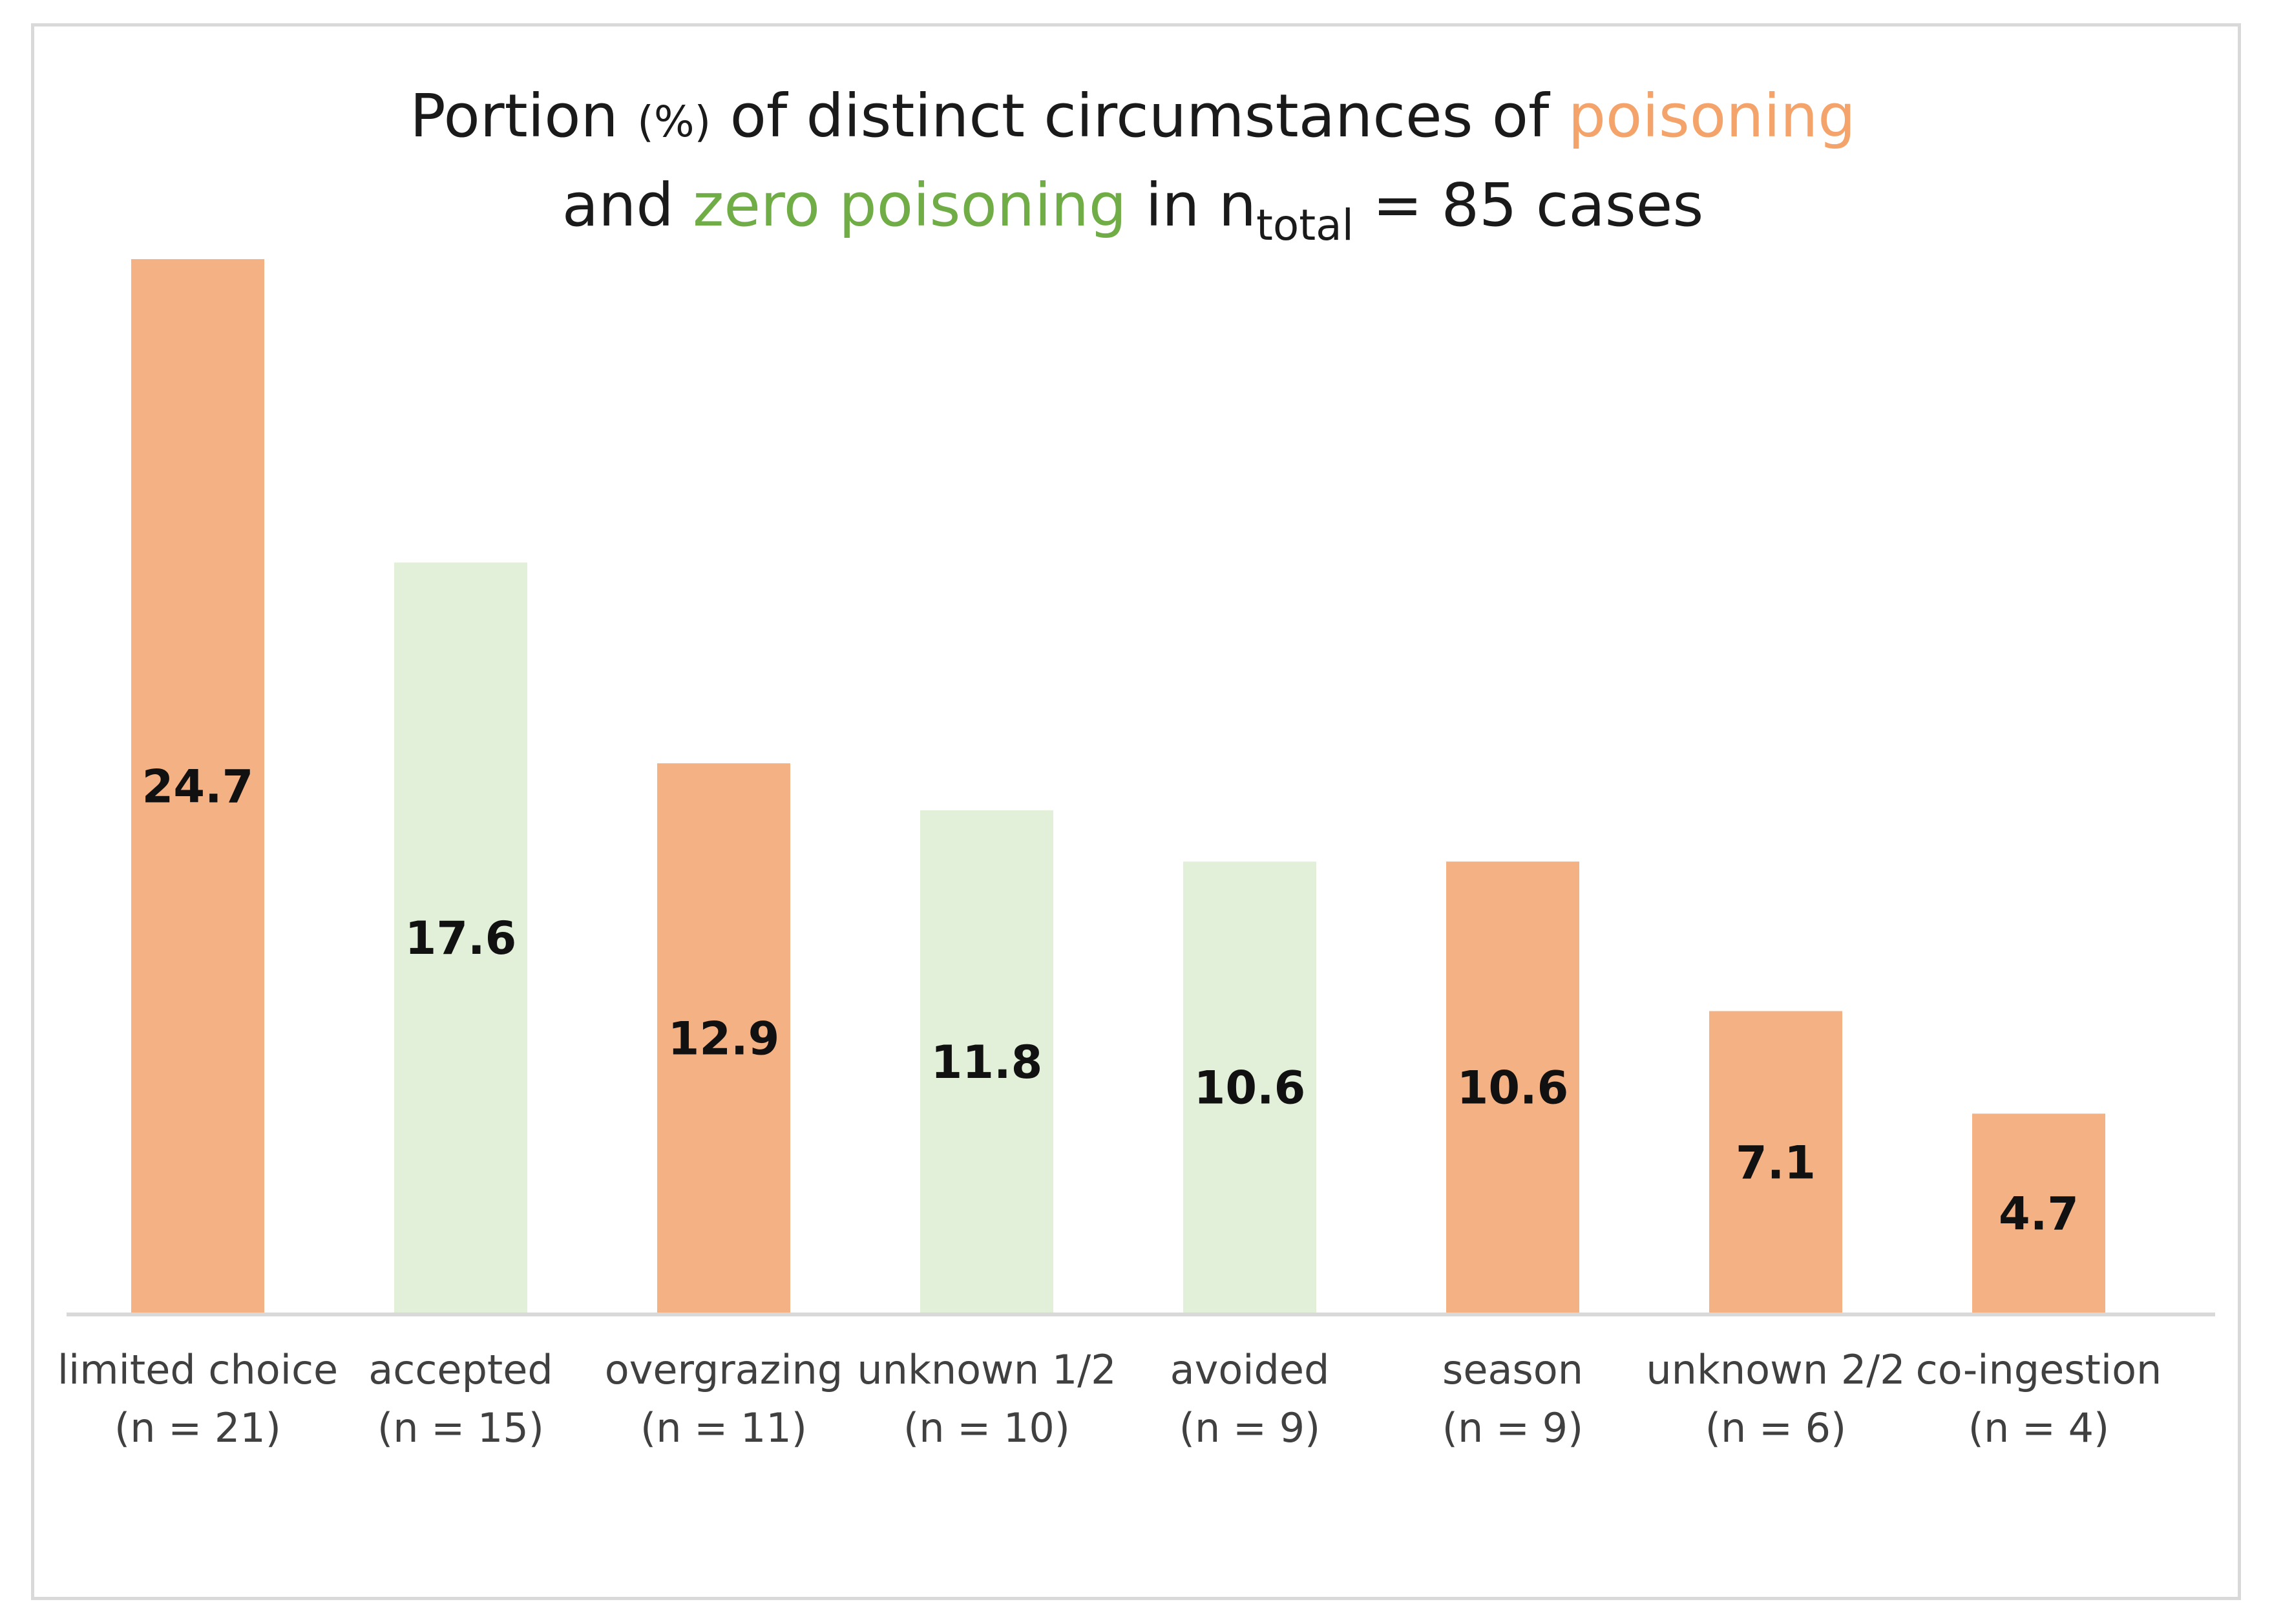 This screenshot has height=1624, width=2272. I want to click on bar-overgrazing, so click(723, 1038).